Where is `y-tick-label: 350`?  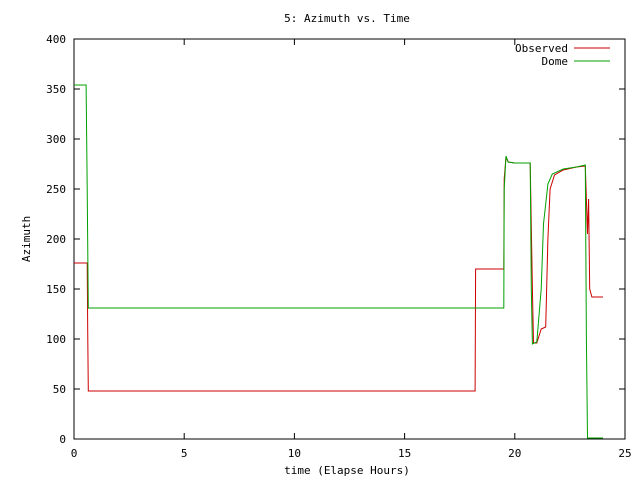
y-tick-label: 350 is located at coordinates (56, 89).